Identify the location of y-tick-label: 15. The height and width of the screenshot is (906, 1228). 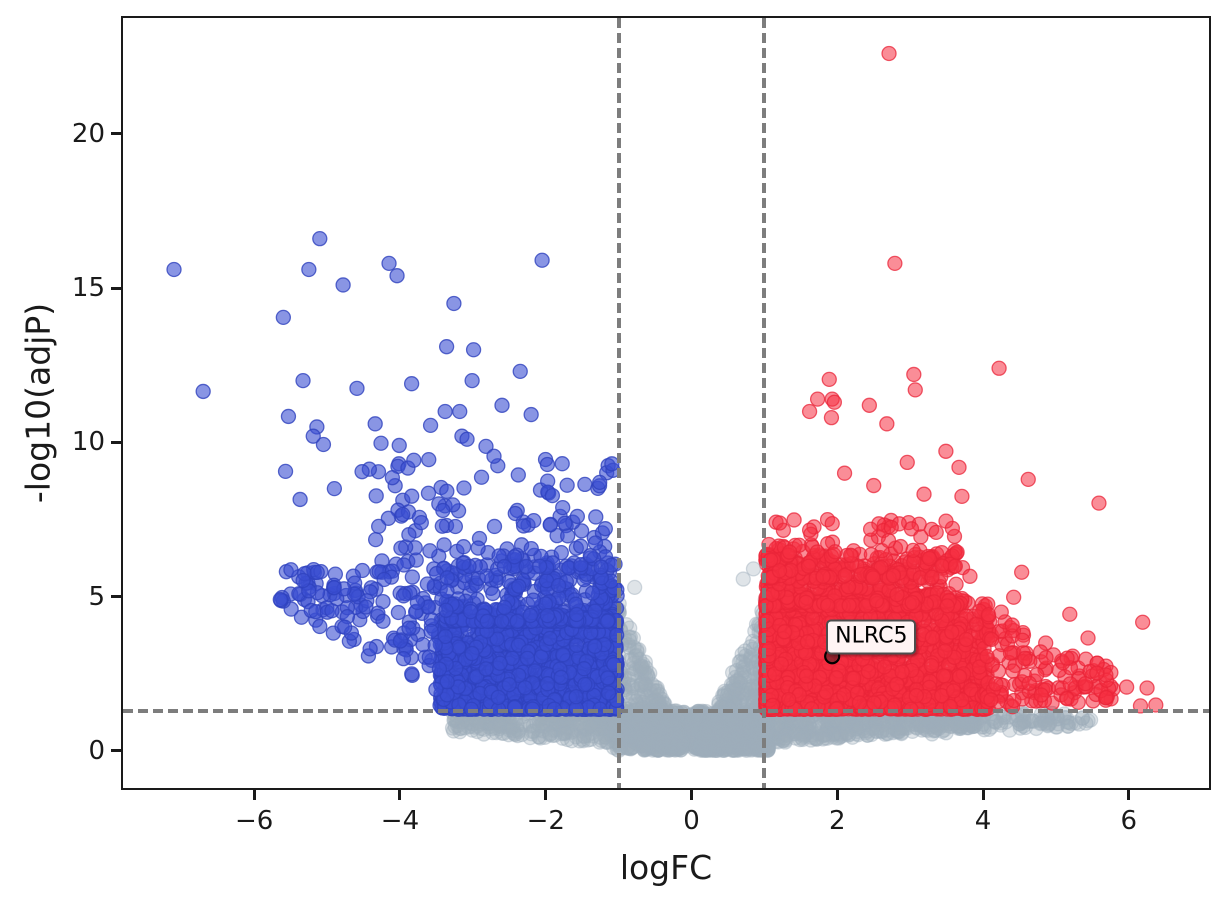
(88, 288).